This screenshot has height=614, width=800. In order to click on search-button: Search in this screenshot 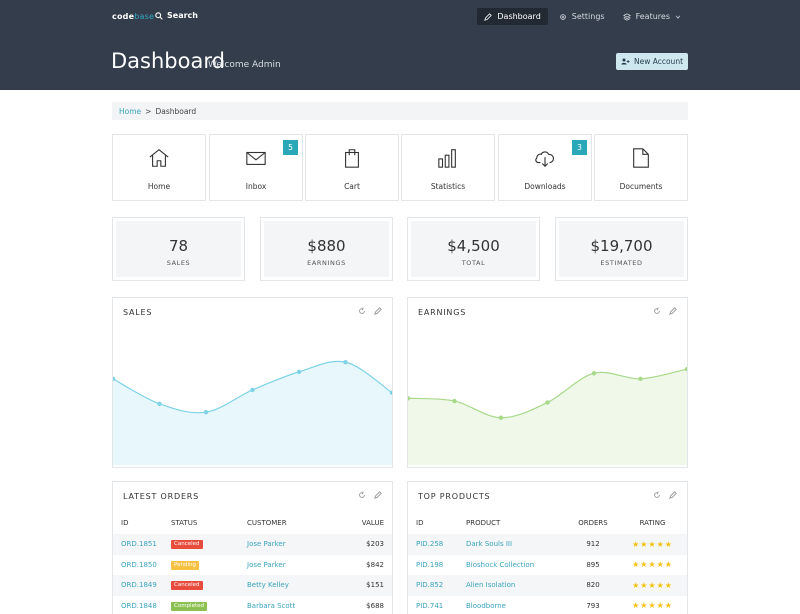, I will do `click(176, 15)`.